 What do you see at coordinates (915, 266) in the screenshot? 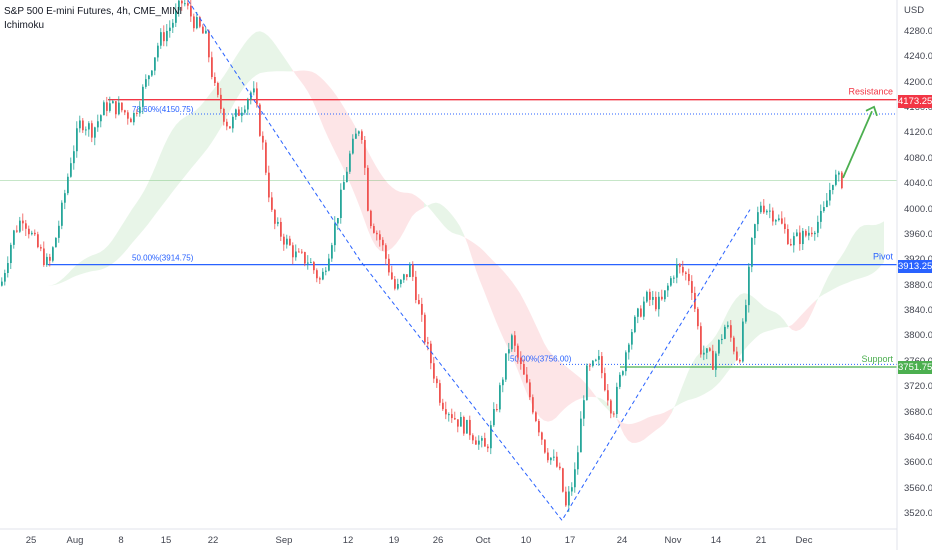
I see `pivot-price-tag: 3913.25` at bounding box center [915, 266].